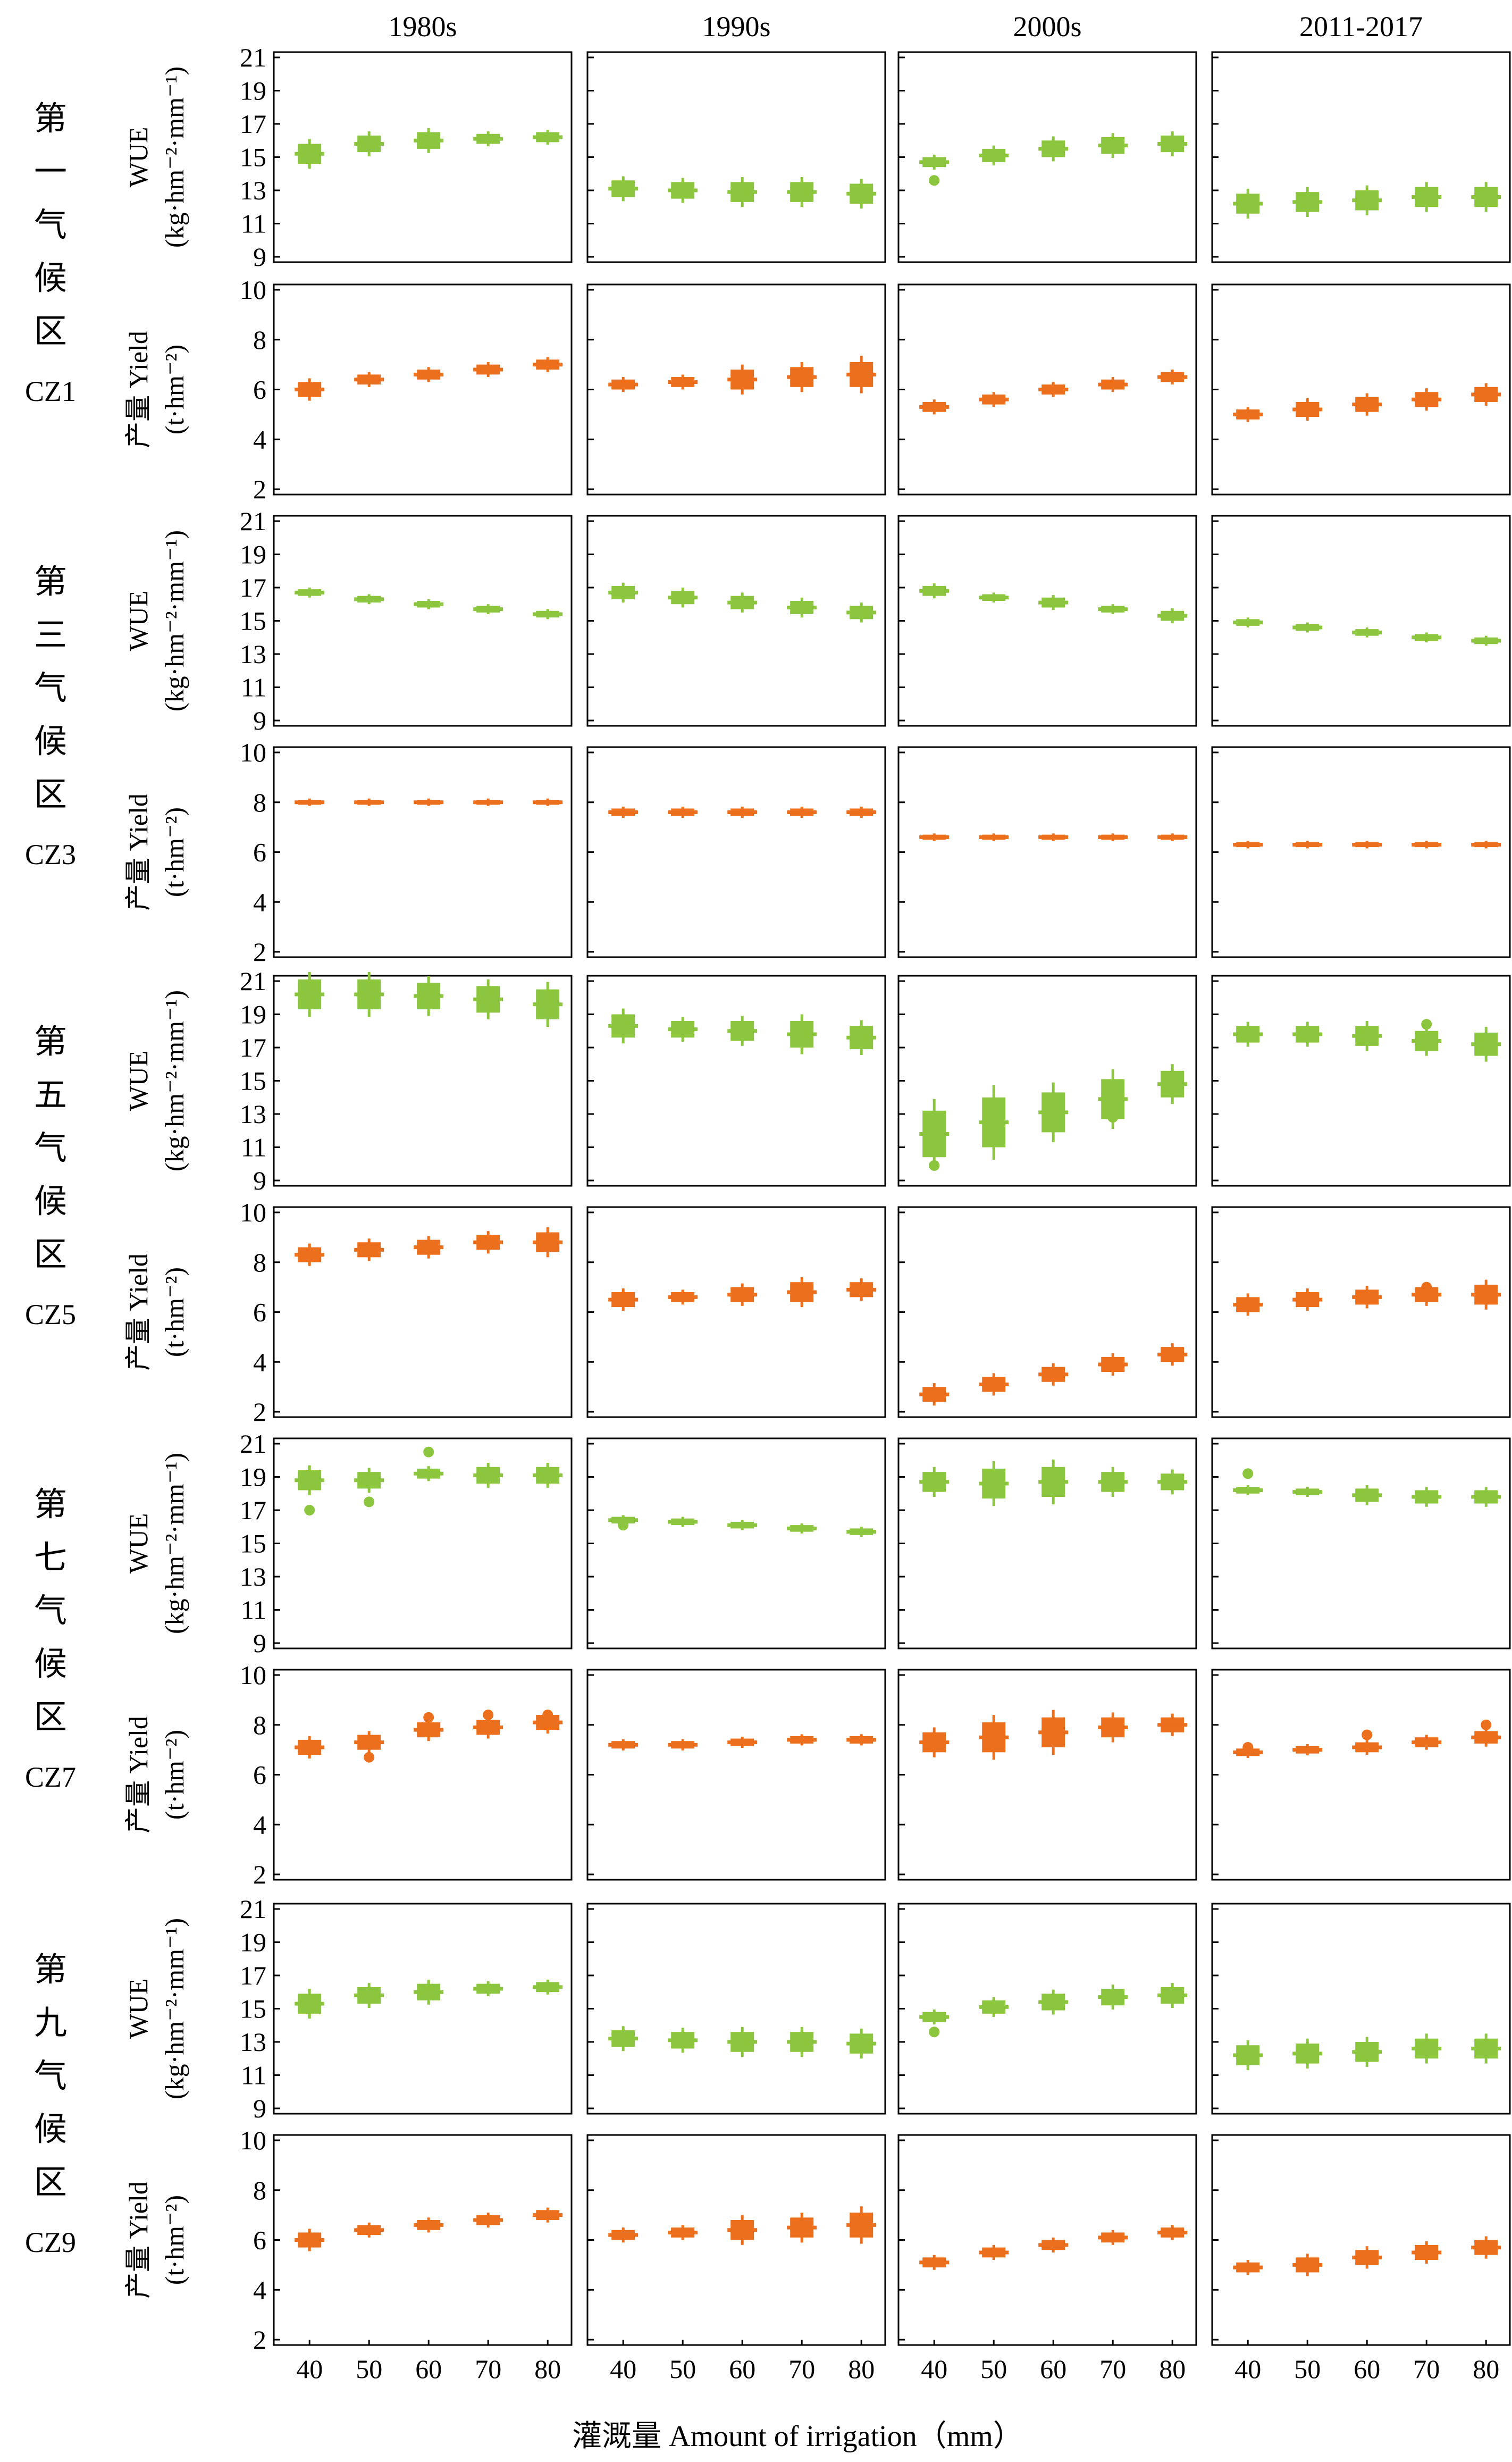 The width and height of the screenshot is (1512, 2462). What do you see at coordinates (50, 1202) in the screenshot?
I see `zone-label-char: 候` at bounding box center [50, 1202].